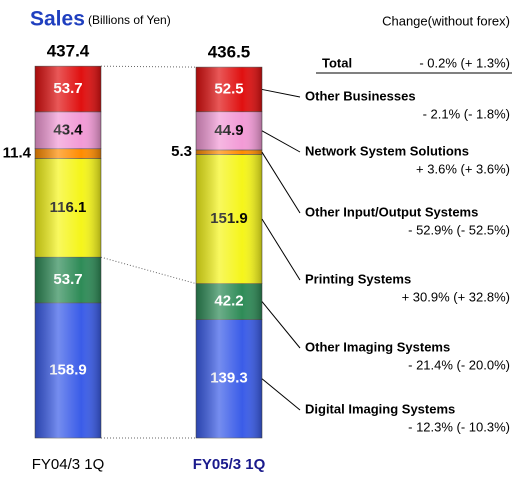 Image resolution: width=523 pixels, height=478 pixels. Describe the element at coordinates (360, 95) in the screenshot. I see `annotation-name: Other Businesses` at that location.